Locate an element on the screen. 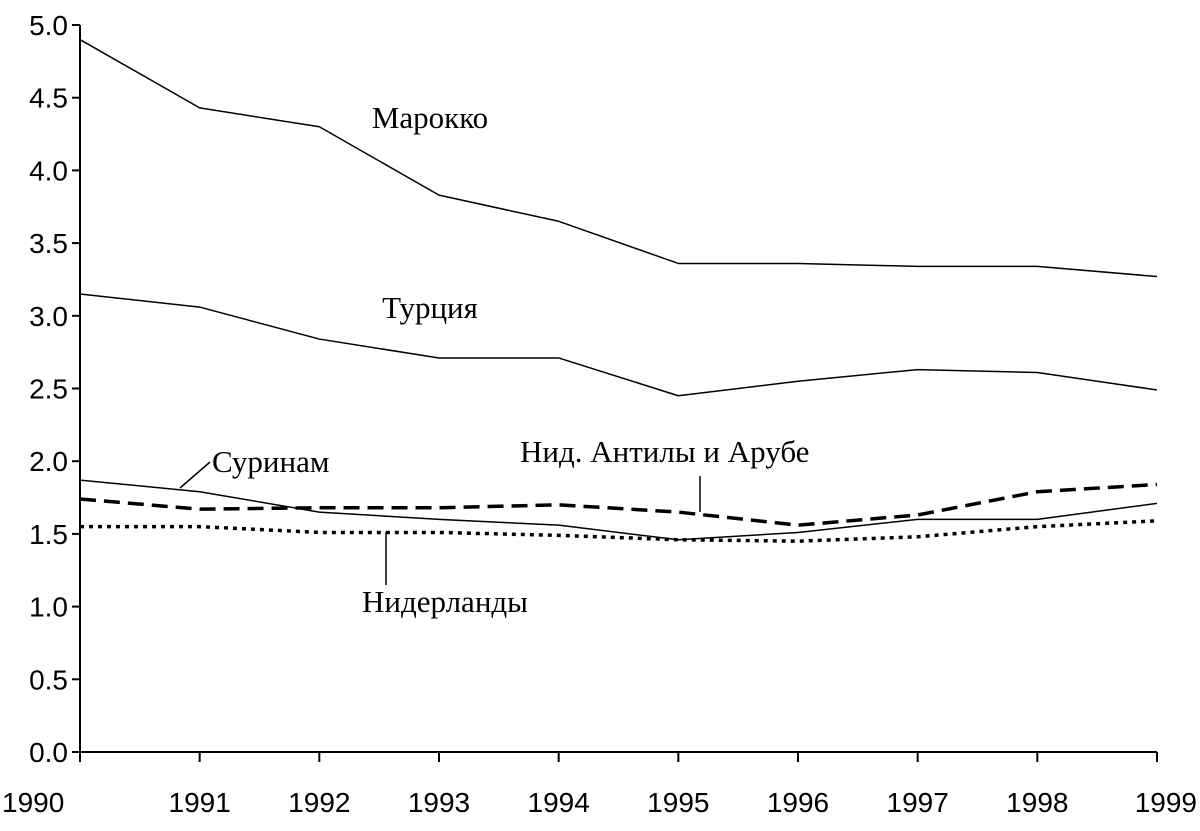 Image resolution: width=1200 pixels, height=831 pixels. y-tick-label: 0.5 is located at coordinates (48, 679).